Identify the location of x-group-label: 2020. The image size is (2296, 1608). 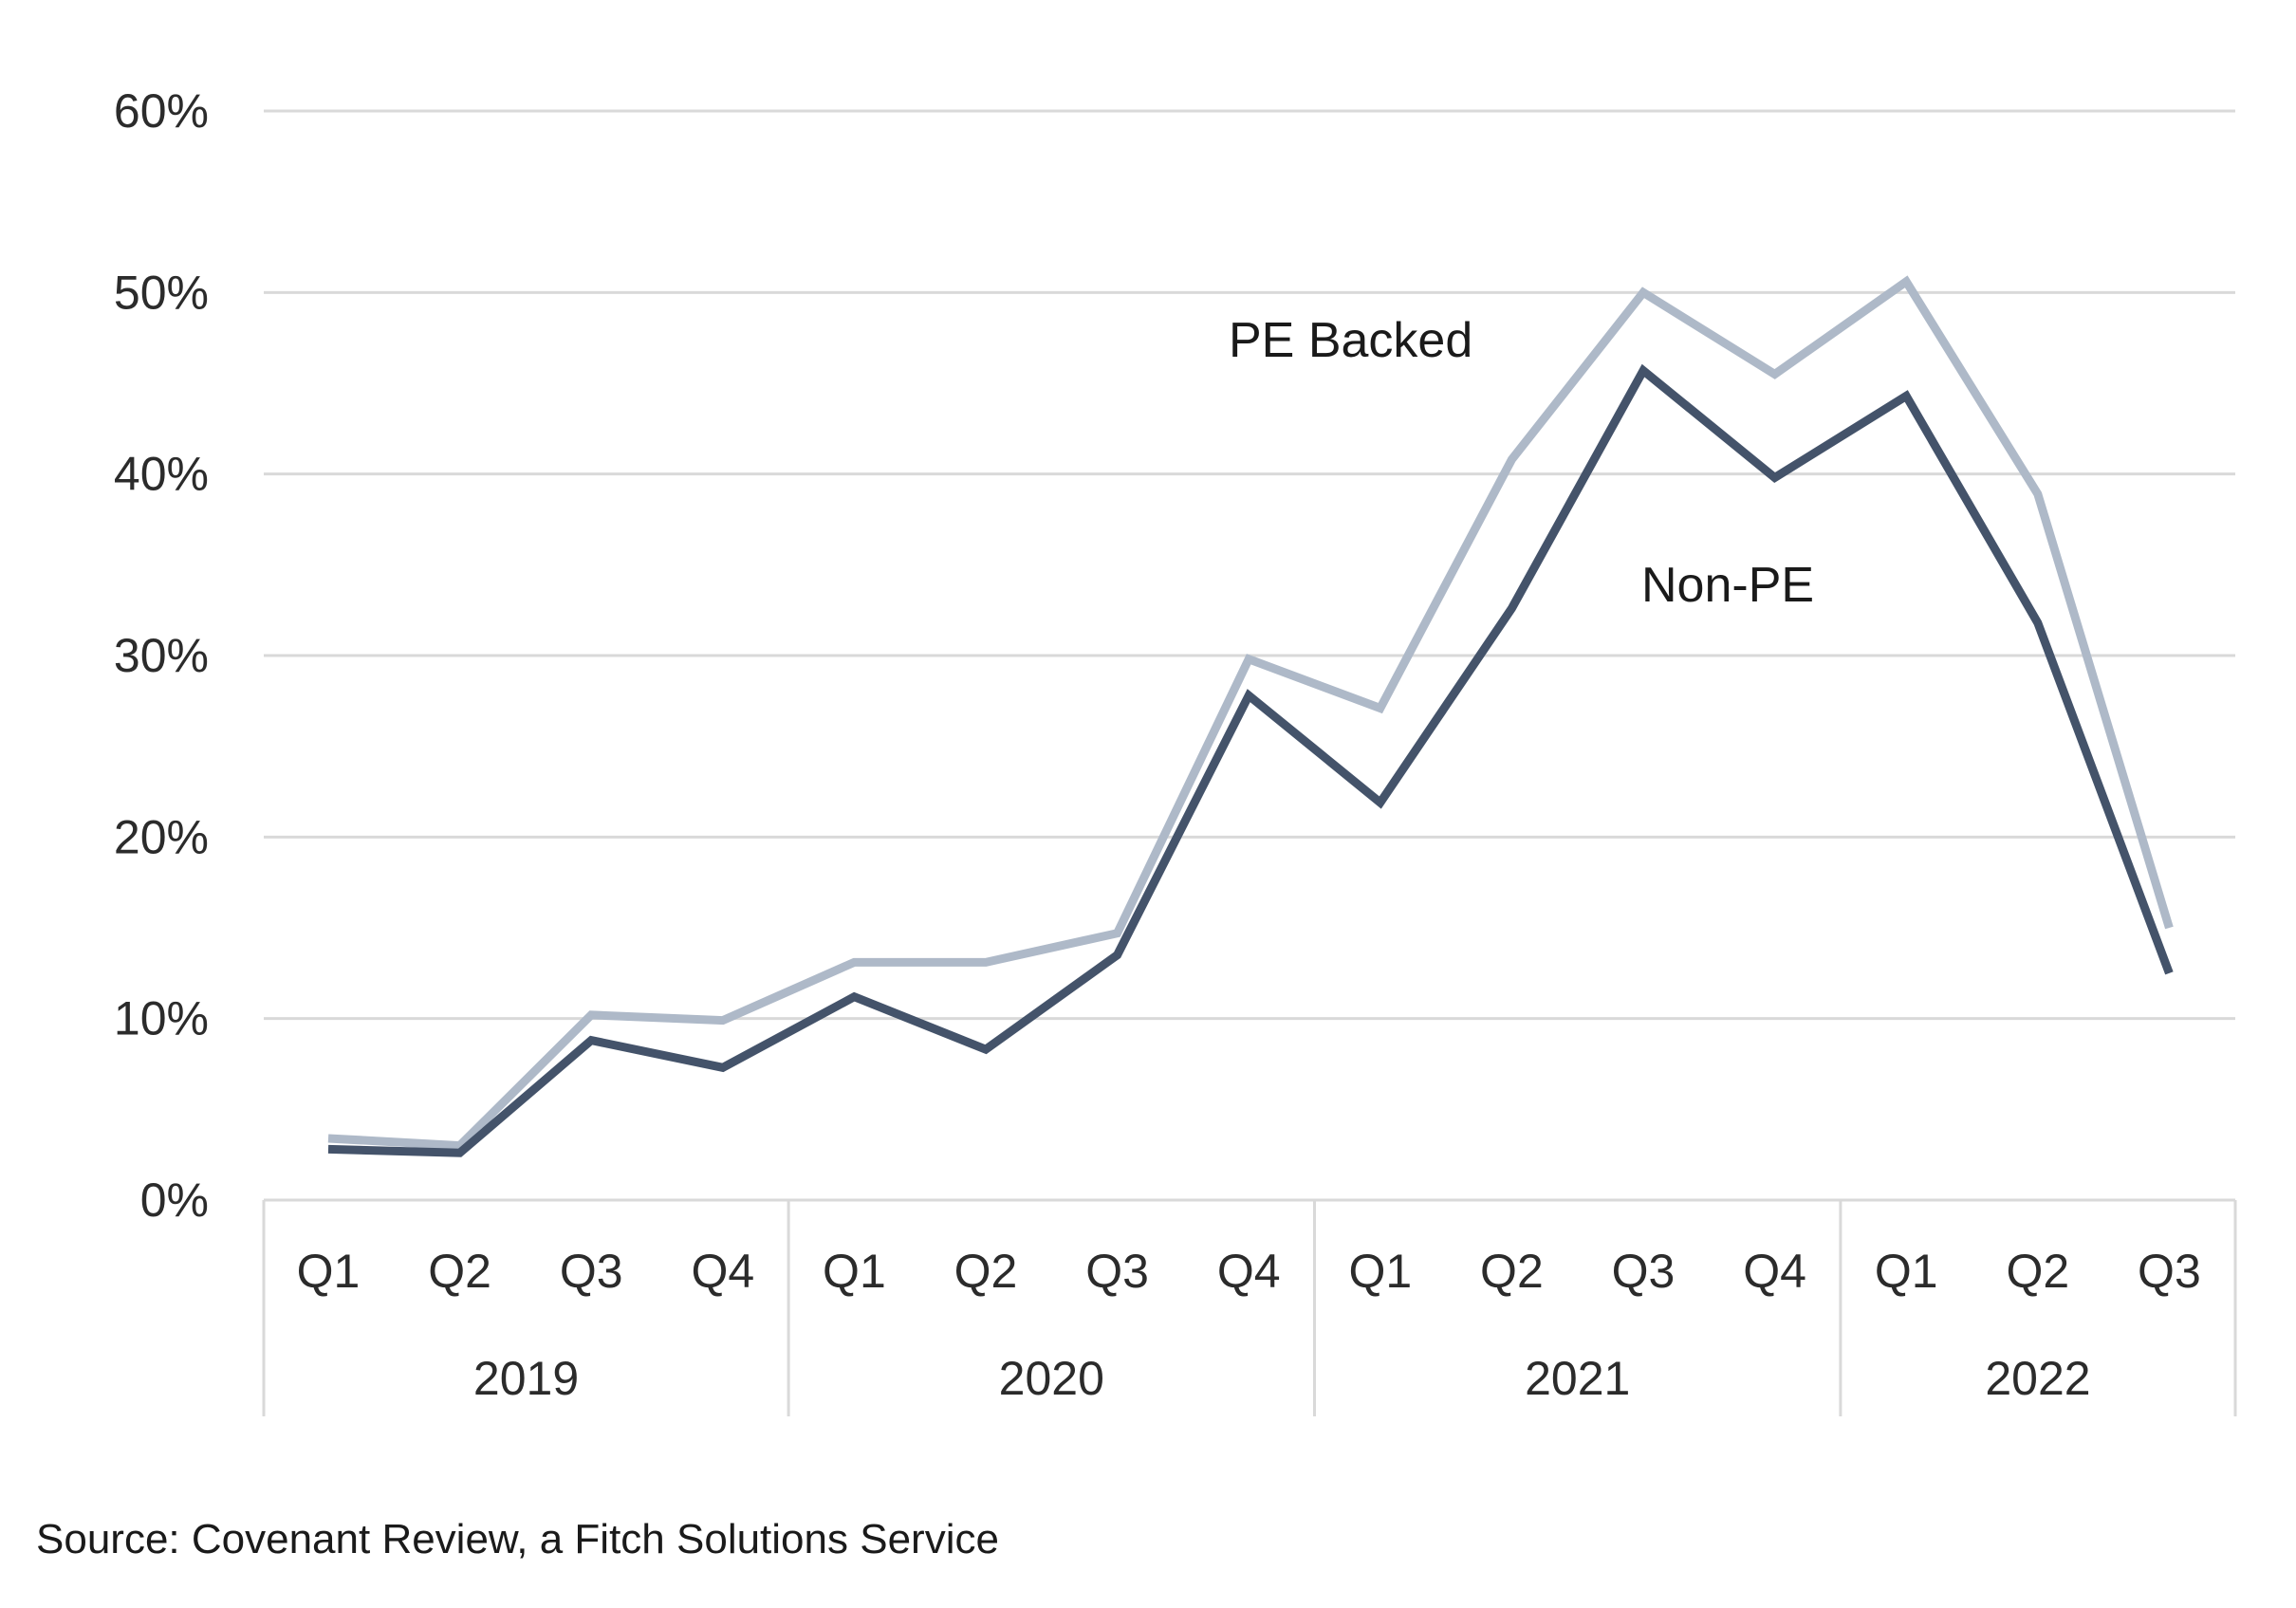
(1051, 1378).